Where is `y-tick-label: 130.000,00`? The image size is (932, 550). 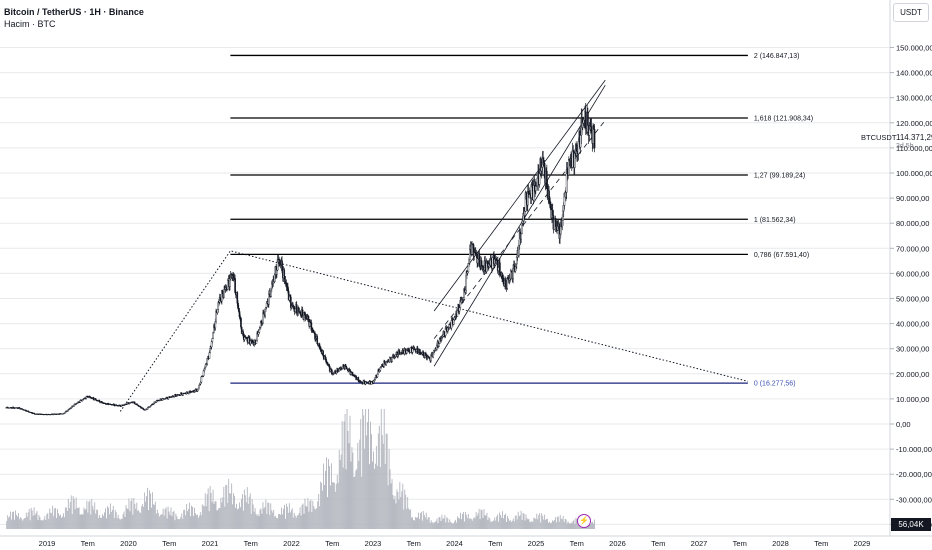 y-tick-label: 130.000,00 is located at coordinates (914, 98).